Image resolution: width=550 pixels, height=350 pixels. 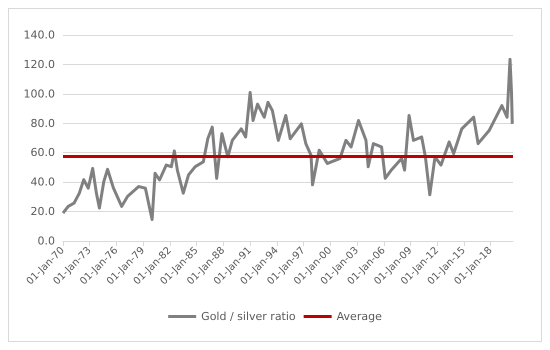 What do you see at coordinates (42, 211) in the screenshot?
I see `y-tick-label: 20.0` at bounding box center [42, 211].